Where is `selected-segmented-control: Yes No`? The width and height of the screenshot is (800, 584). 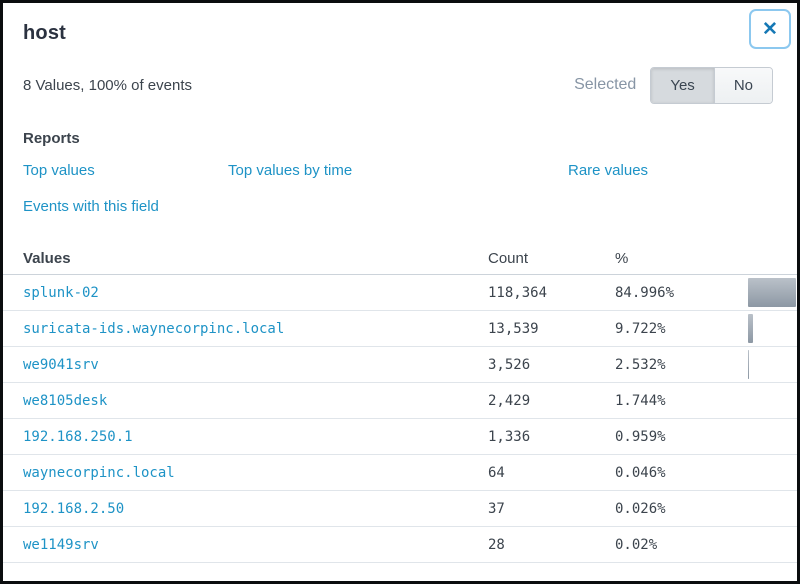 selected-segmented-control: Yes No is located at coordinates (711, 85).